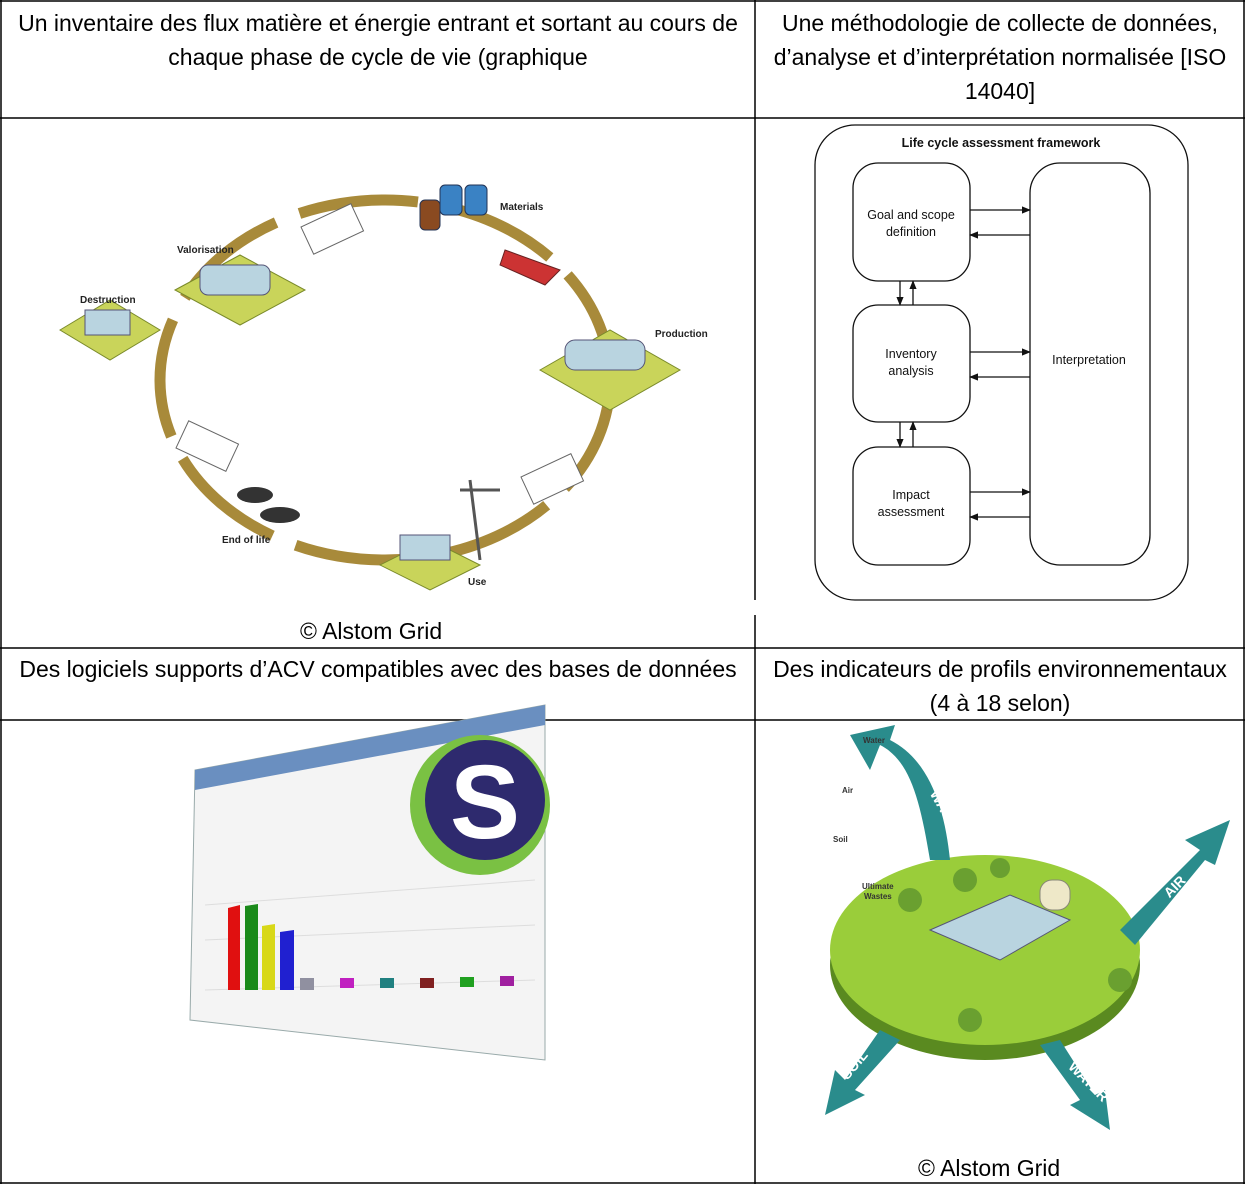 The width and height of the screenshot is (1245, 1184). Describe the element at coordinates (477, 582) in the screenshot. I see `stage-label: Use` at that location.